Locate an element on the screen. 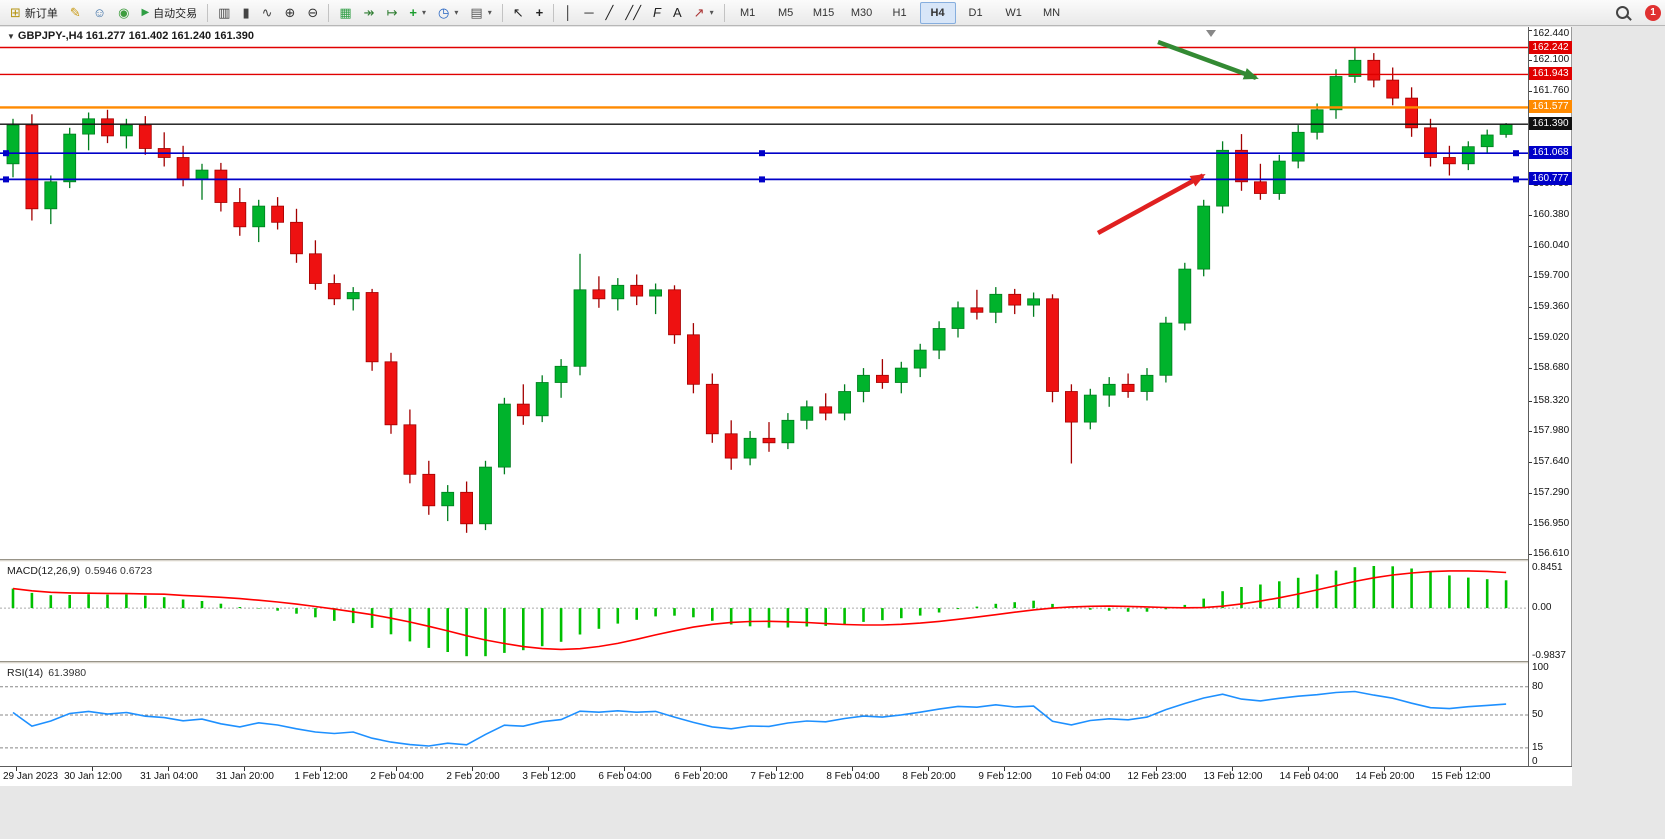  one-click-expander-icon: ▼ is located at coordinates (11, 36).